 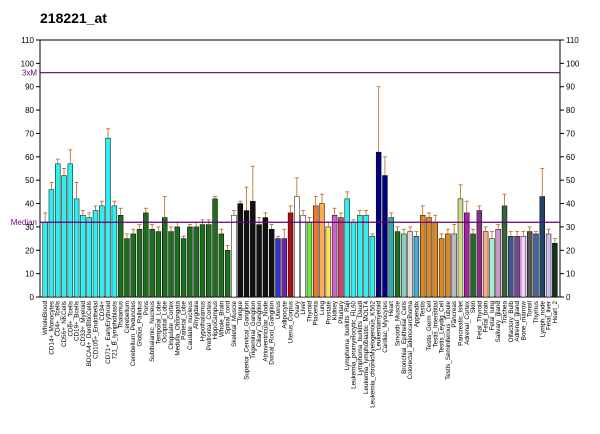 I want to click on category-label: Prefrontal_Cortex, so click(x=209, y=325).